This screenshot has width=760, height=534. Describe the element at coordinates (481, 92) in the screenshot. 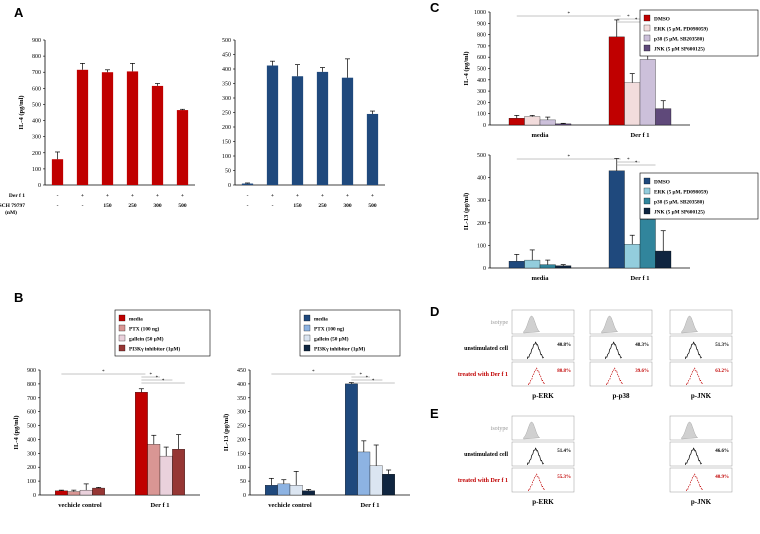

I see `y-tick-label: 300` at that location.